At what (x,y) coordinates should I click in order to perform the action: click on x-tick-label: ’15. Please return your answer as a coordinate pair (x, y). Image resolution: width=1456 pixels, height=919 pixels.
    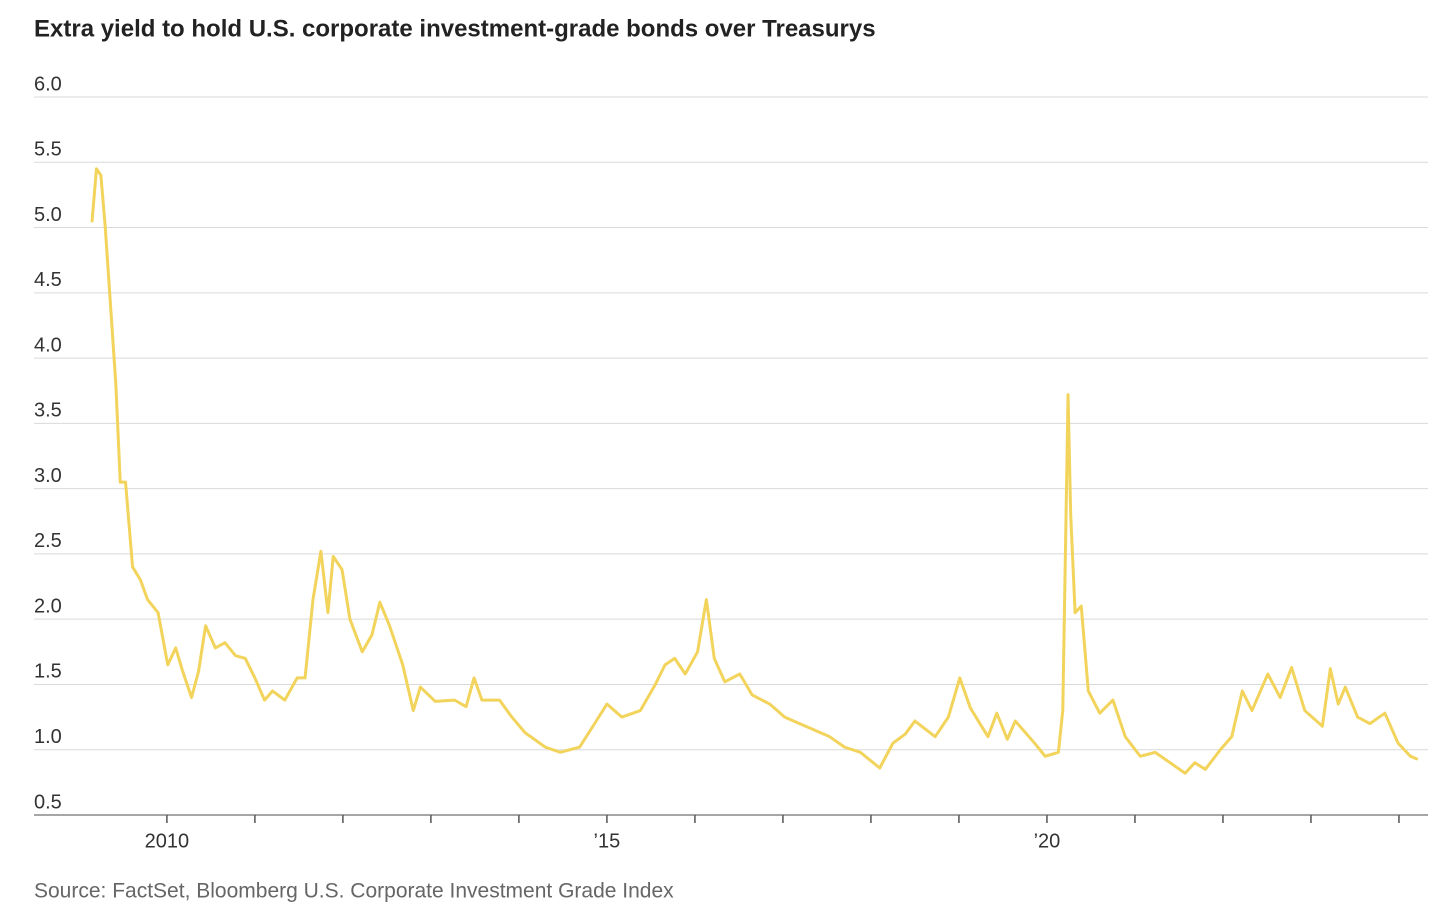
    Looking at the image, I should click on (607, 841).